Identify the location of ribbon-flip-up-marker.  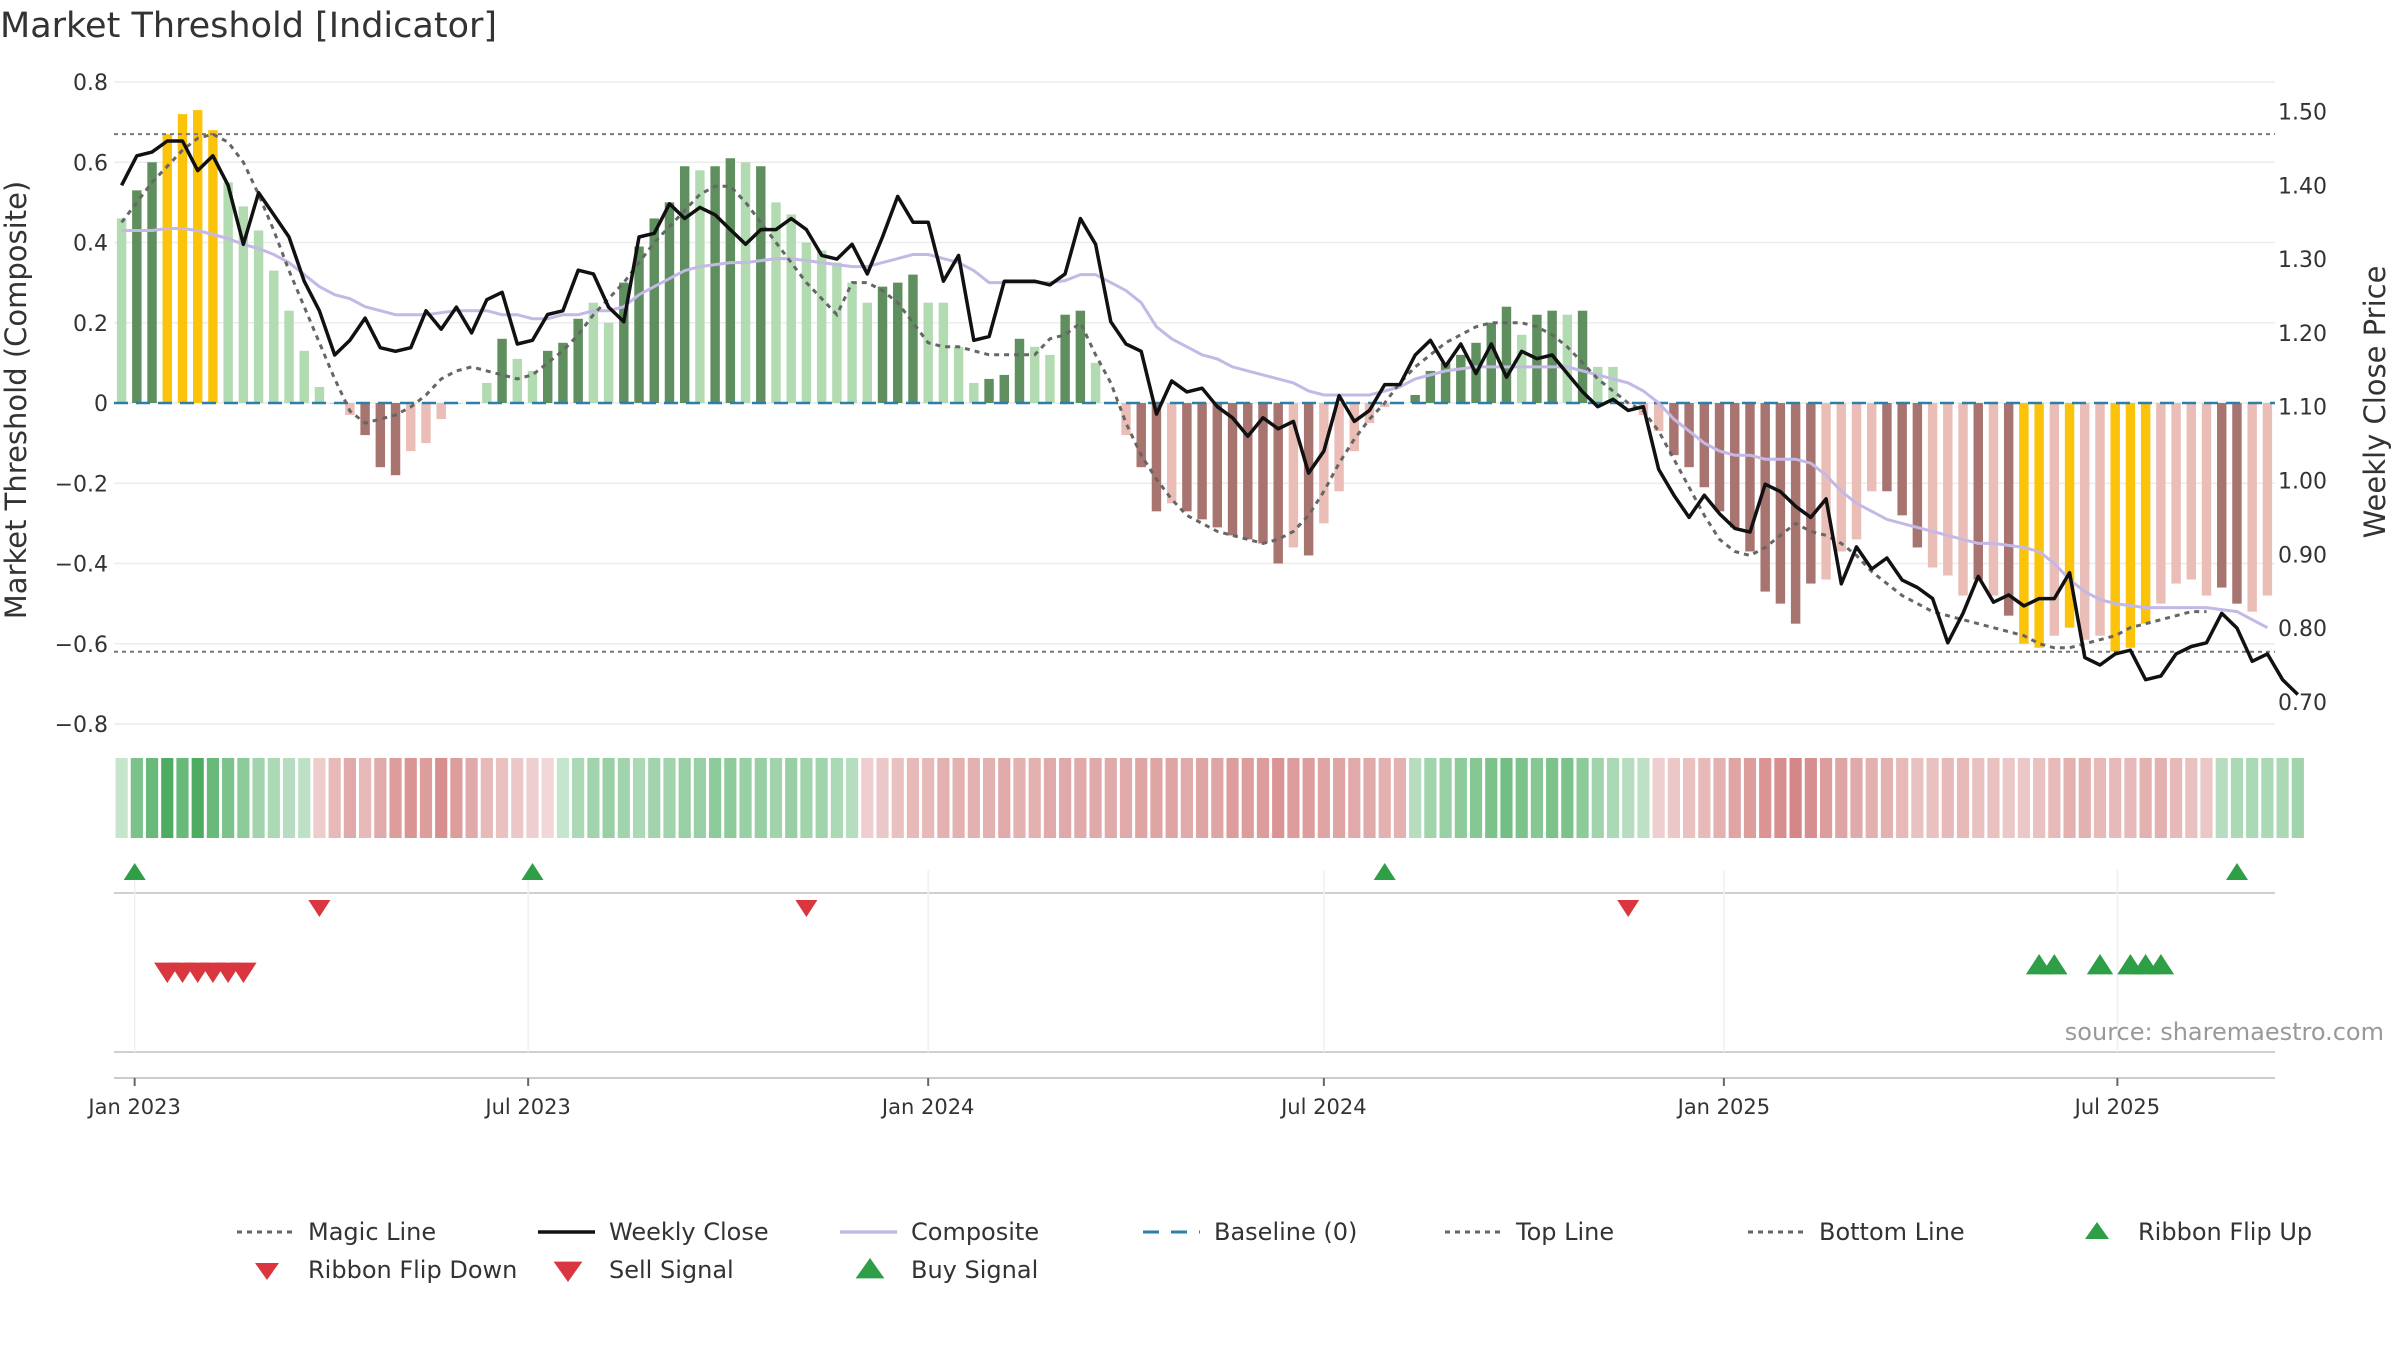
(1384, 871).